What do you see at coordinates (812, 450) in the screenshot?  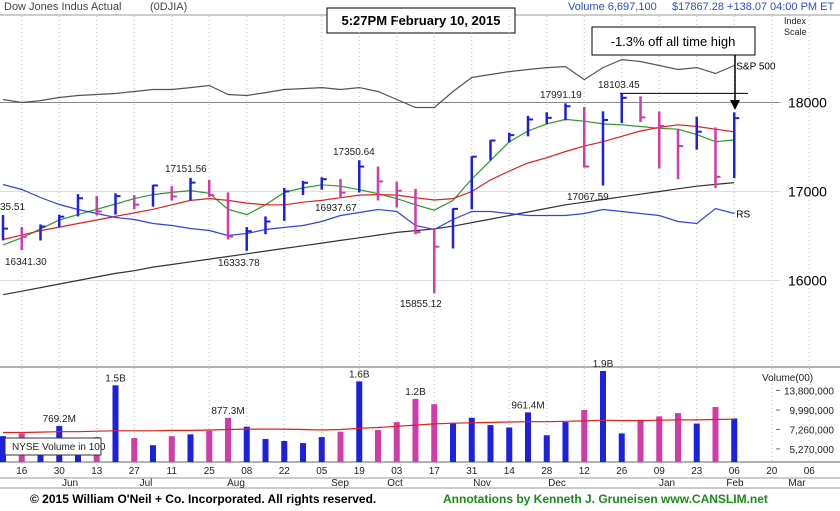 I see `y-tick-label: 5,270,000` at bounding box center [812, 450].